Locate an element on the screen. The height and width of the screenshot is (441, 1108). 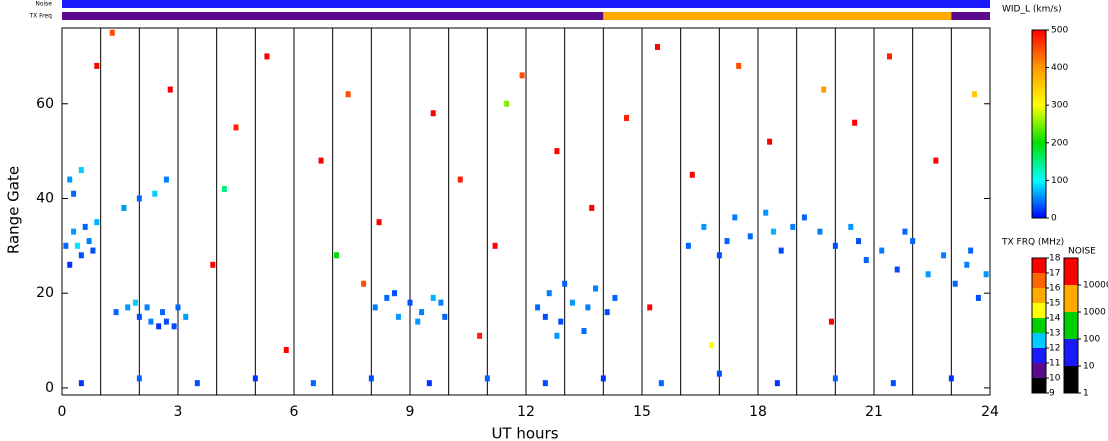
tx-tick-label: 11 is located at coordinates (1054, 364).